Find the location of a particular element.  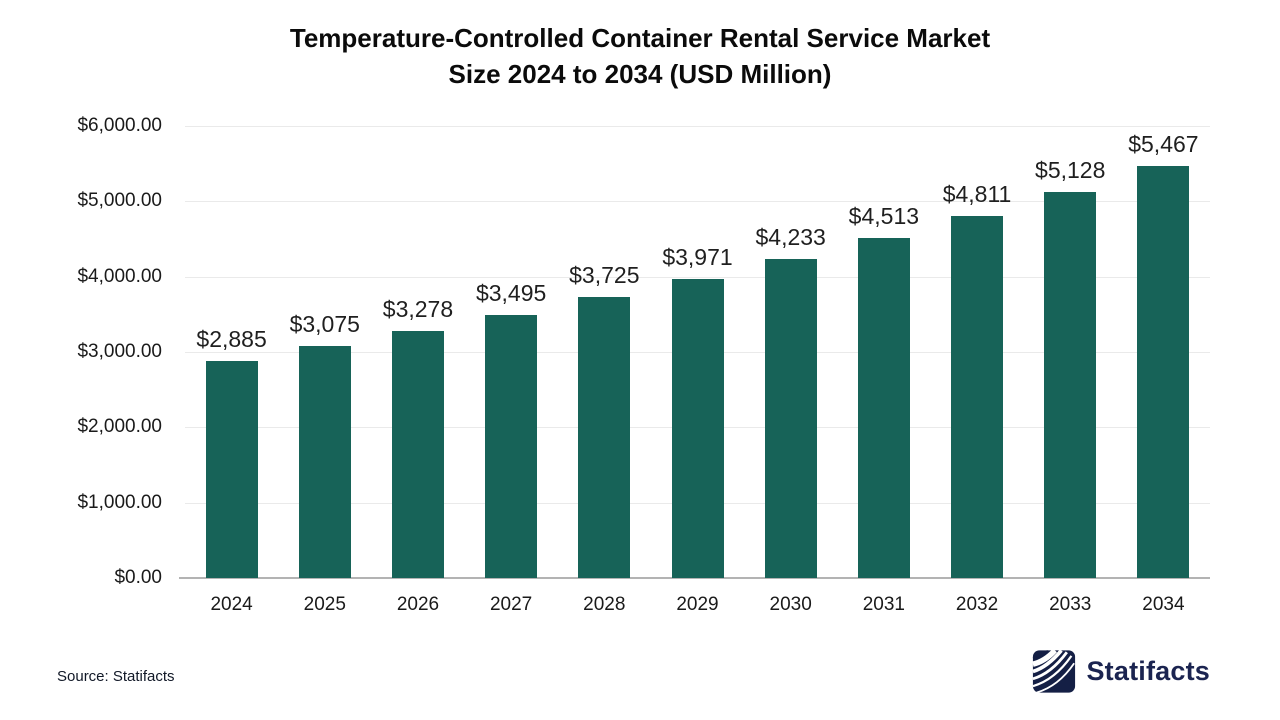

brand-name: Statifacts is located at coordinates (1148, 670).